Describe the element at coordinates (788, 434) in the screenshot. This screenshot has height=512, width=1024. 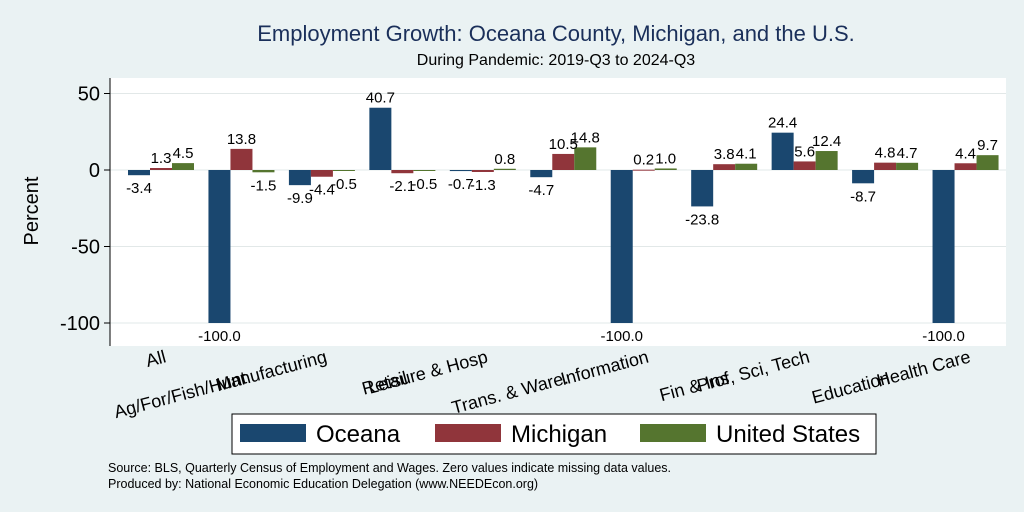
I see `legend-label-united-states: United States` at that location.